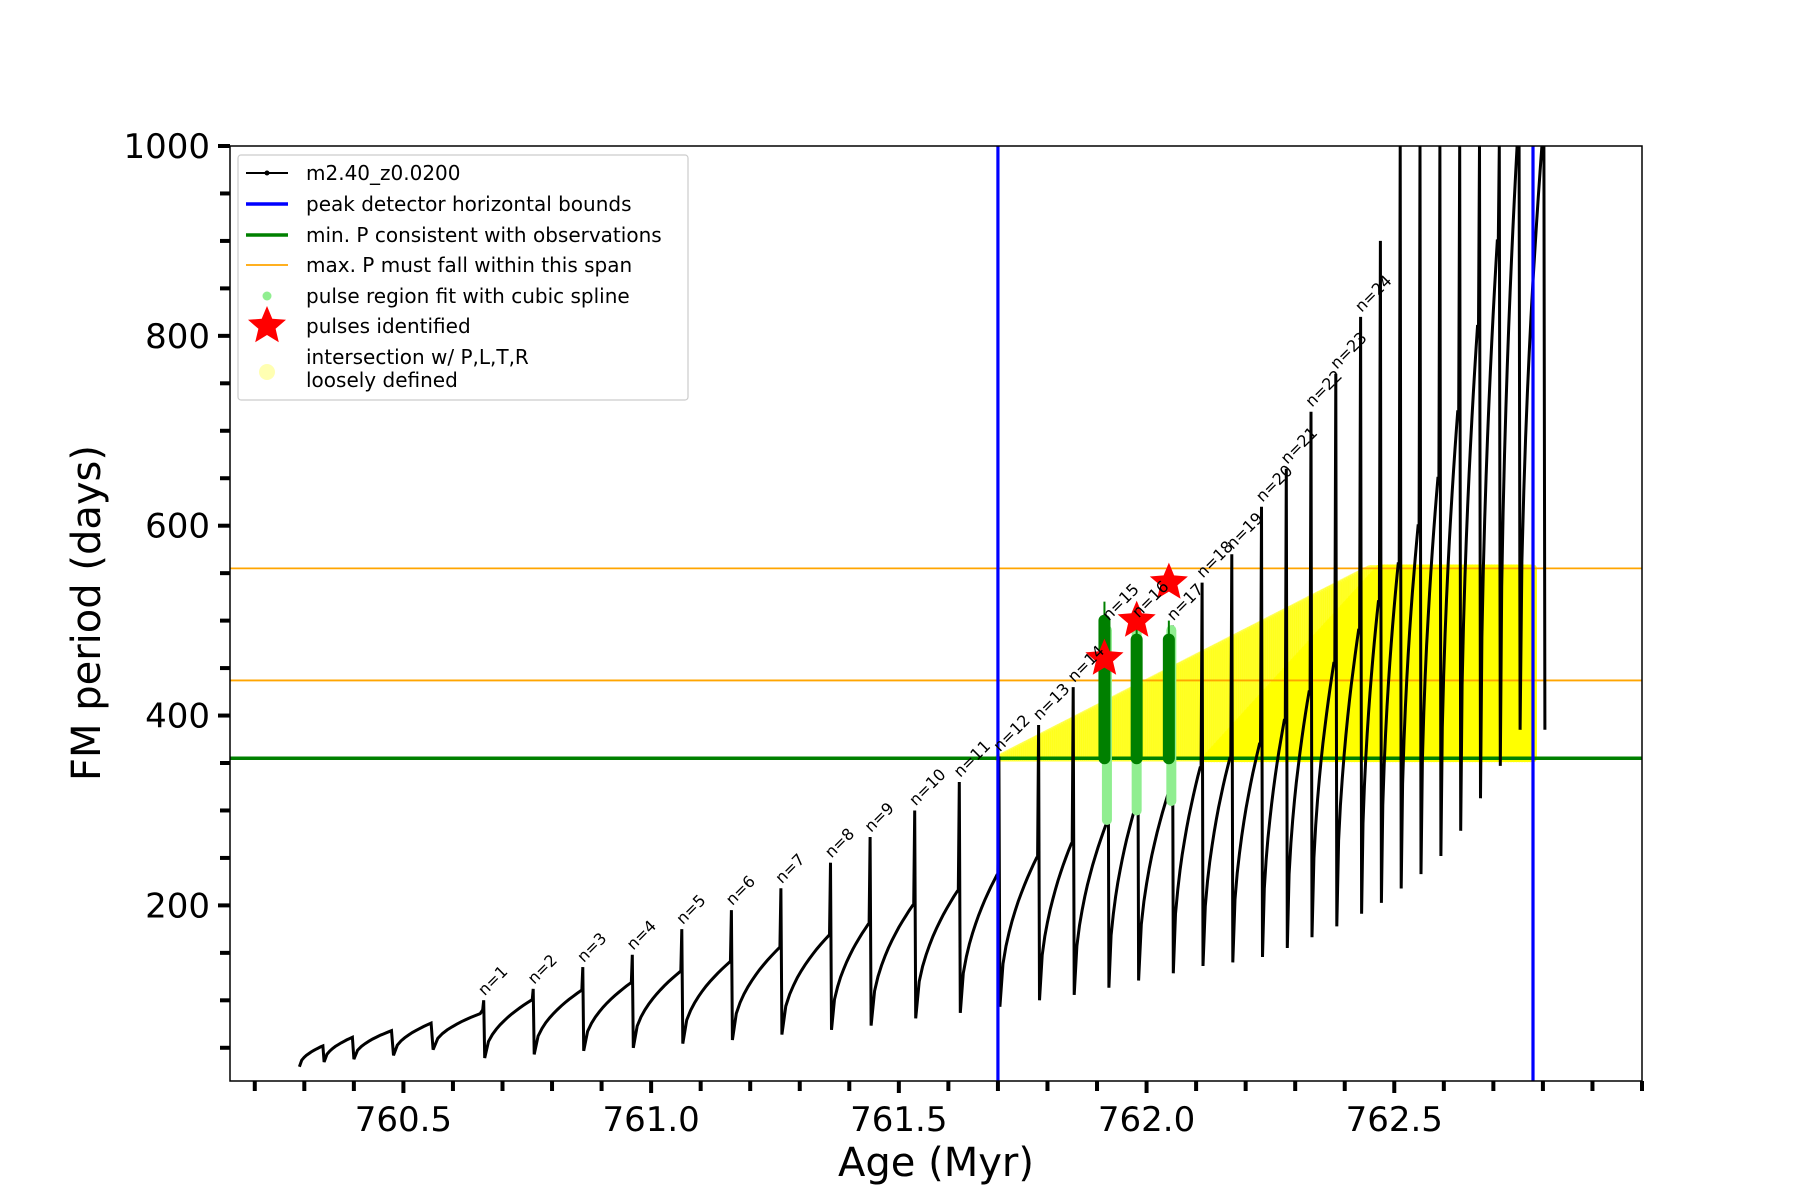  I want to click on legend-label: peak detector horizontal bounds, so click(469, 204).